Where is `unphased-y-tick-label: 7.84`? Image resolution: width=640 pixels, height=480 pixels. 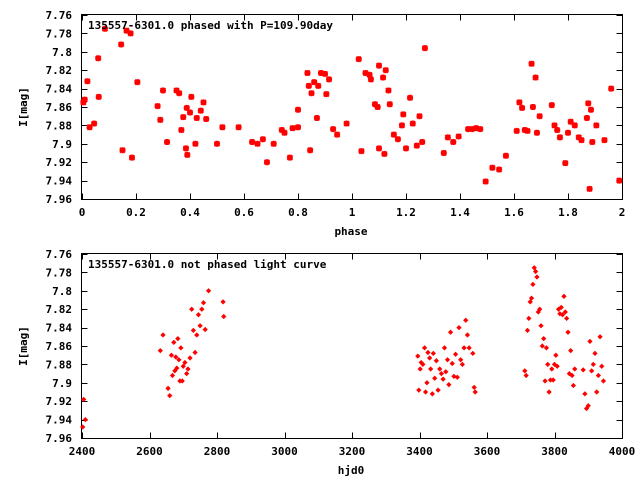 unphased-y-tick-label: 7.84 is located at coordinates (59, 328).